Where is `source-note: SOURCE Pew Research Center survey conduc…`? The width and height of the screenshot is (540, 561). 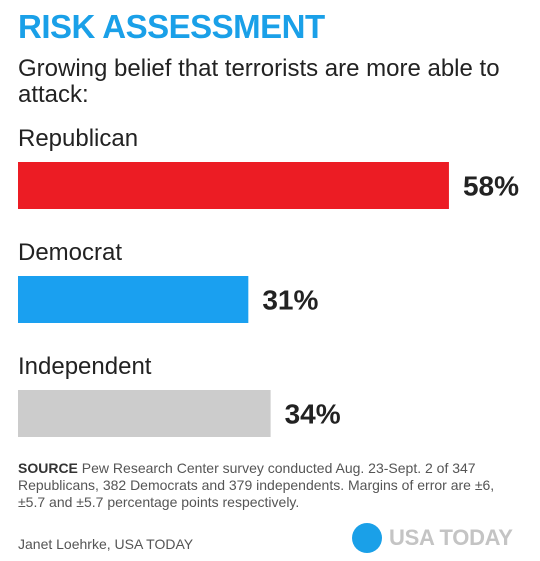 source-note: SOURCE Pew Research Center survey conduc… is located at coordinates (268, 485).